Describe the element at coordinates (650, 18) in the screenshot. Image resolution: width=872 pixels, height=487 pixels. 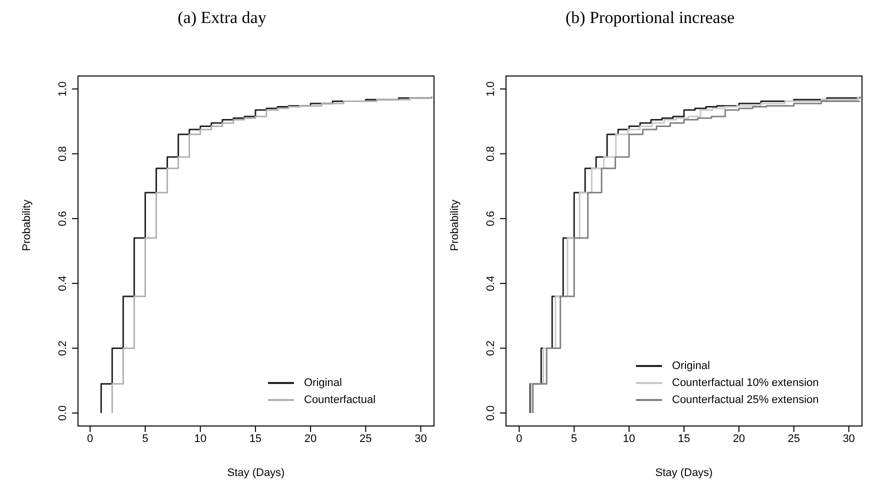
I see `chart-title: (b) Proportional increase` at that location.